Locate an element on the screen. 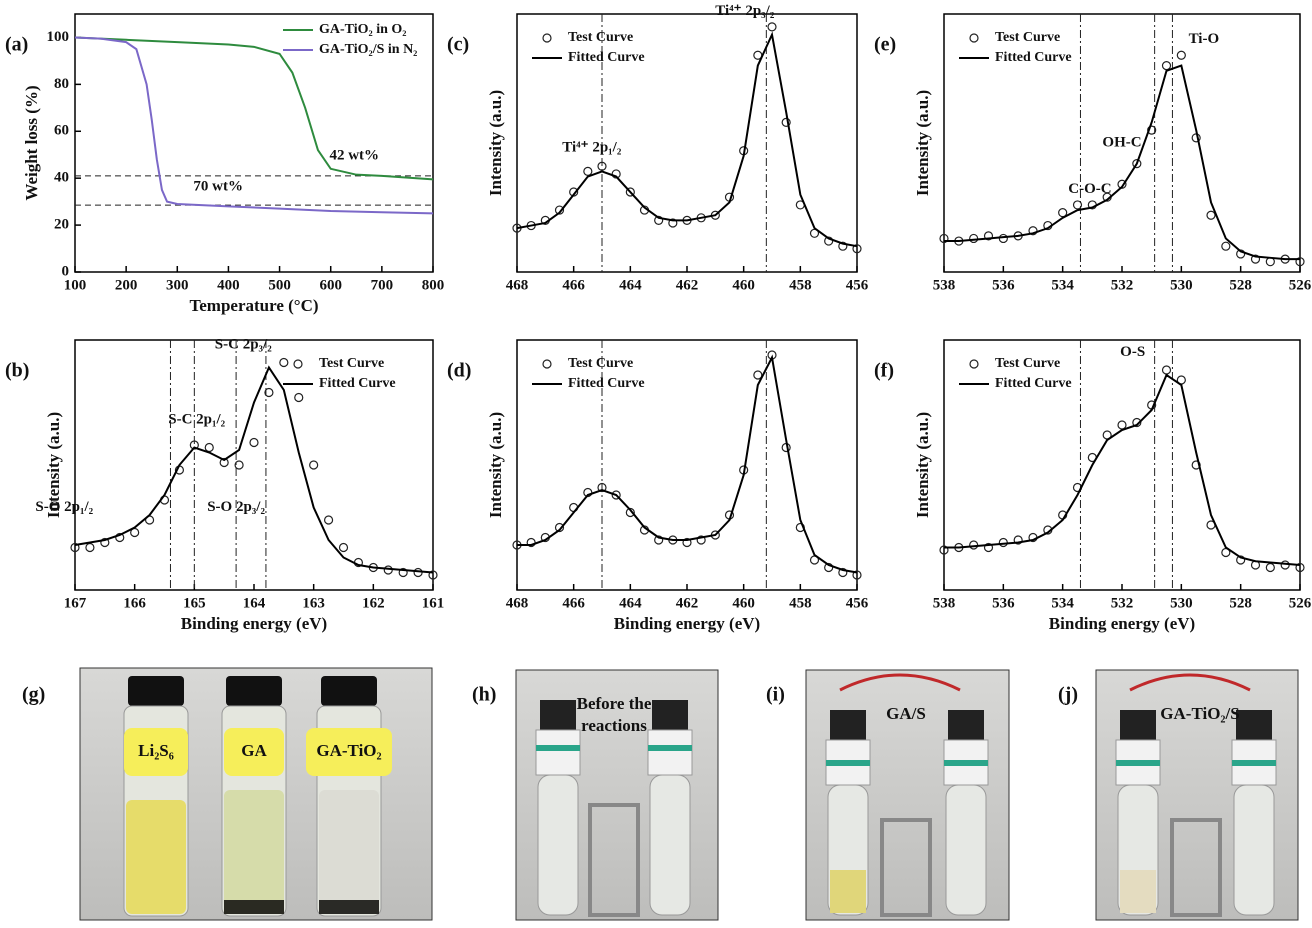 The image size is (1312, 928). x-tick-label: 466 is located at coordinates (573, 603).